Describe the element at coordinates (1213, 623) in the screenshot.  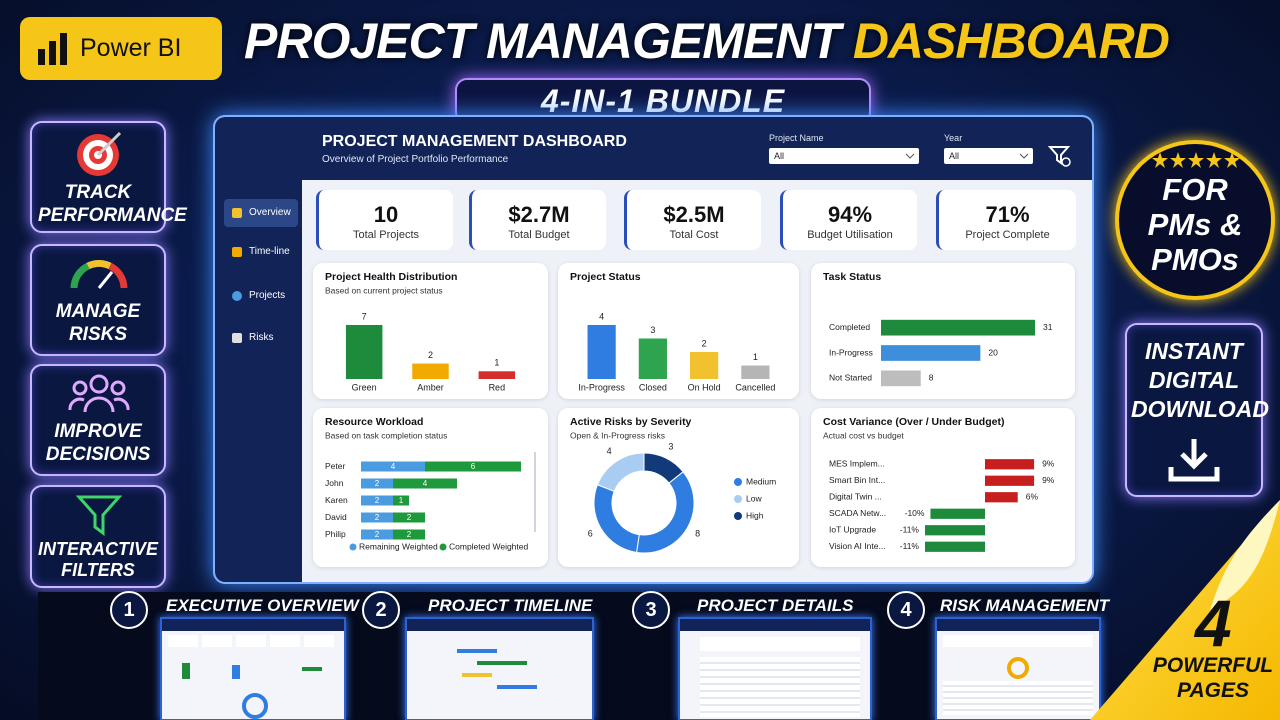
I see `pages-count: 4` at that location.